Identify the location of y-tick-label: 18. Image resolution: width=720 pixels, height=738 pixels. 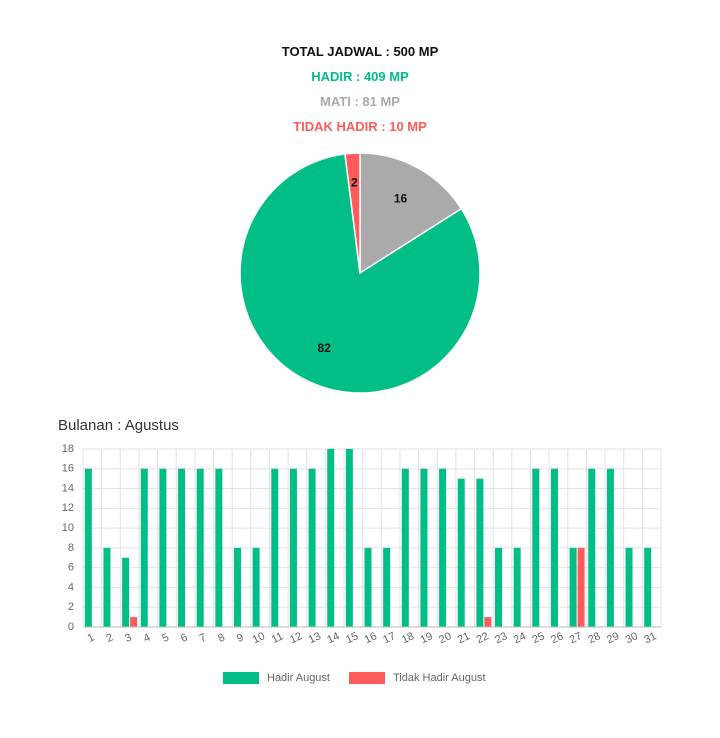
(68, 449).